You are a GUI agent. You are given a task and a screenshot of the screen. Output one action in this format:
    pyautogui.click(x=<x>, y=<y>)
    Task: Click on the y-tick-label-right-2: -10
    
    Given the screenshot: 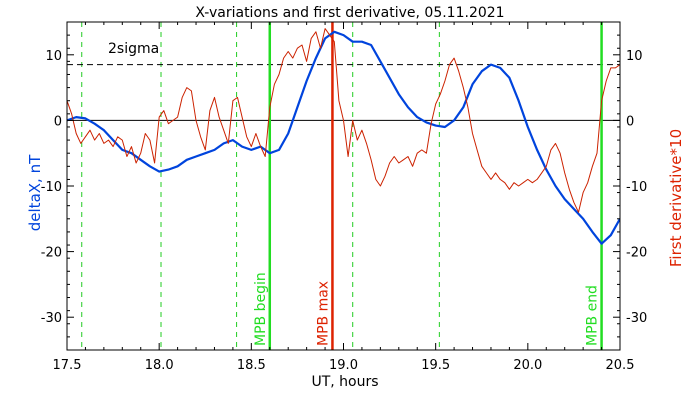 What is the action you would take?
    pyautogui.click(x=636, y=187)
    